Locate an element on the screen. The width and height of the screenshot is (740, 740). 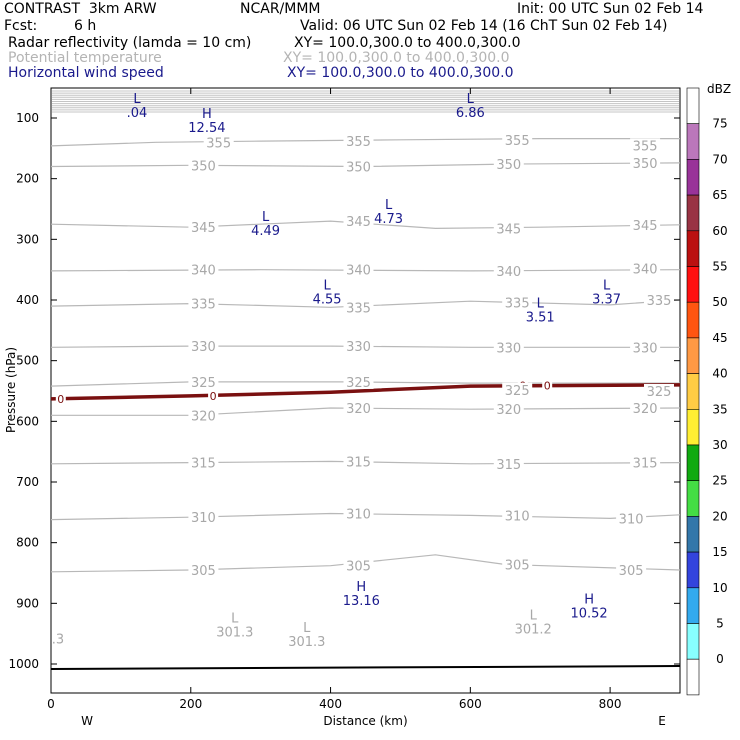
colorbar-level: 10 is located at coordinates (719, 588).